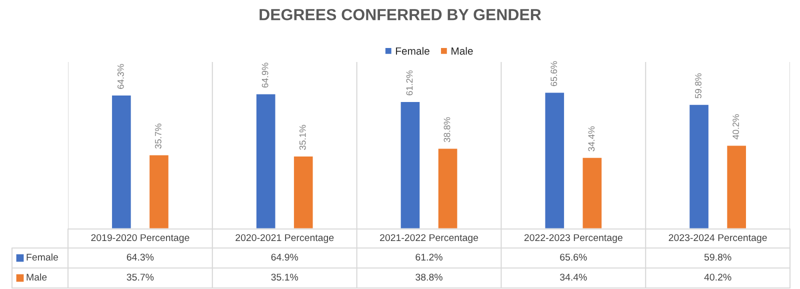 The height and width of the screenshot is (289, 800). What do you see at coordinates (140, 277) in the screenshot?
I see `data-label: 35.7%` at bounding box center [140, 277].